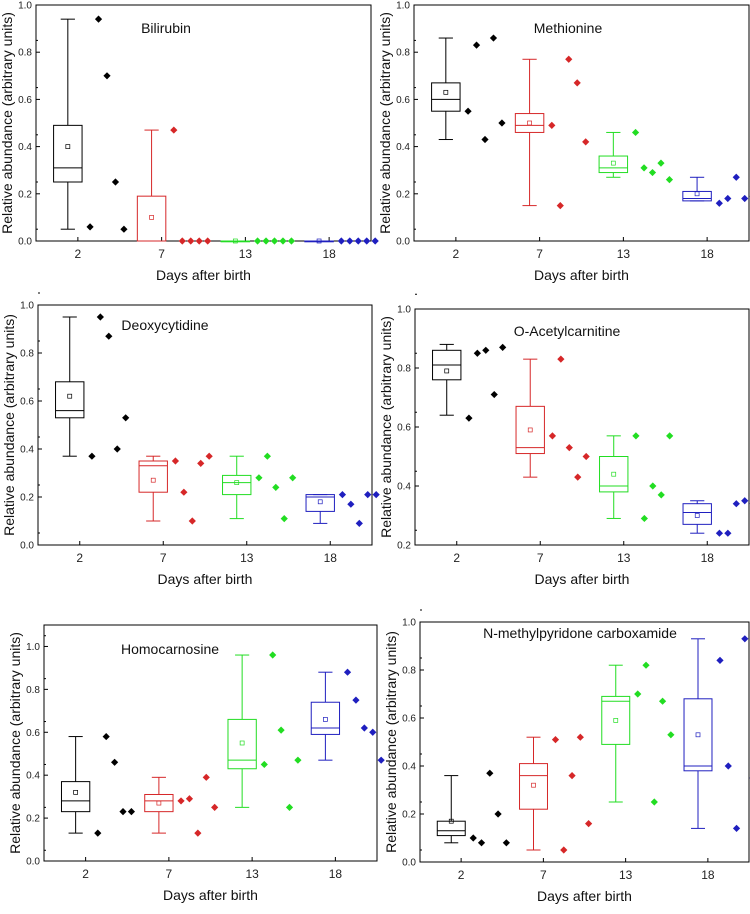 Image resolution: width=750 pixels, height=914 pixels. What do you see at coordinates (404, 428) in the screenshot?
I see `y-tick-label: 0.6` at bounding box center [404, 428].